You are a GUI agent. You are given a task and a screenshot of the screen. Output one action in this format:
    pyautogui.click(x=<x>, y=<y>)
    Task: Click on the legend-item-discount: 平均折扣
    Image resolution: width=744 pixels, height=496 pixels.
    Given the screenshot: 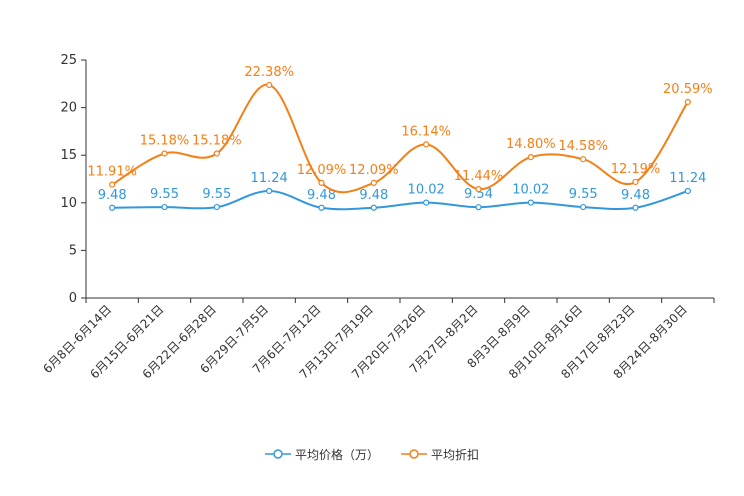 What is the action you would take?
    pyautogui.click(x=440, y=454)
    